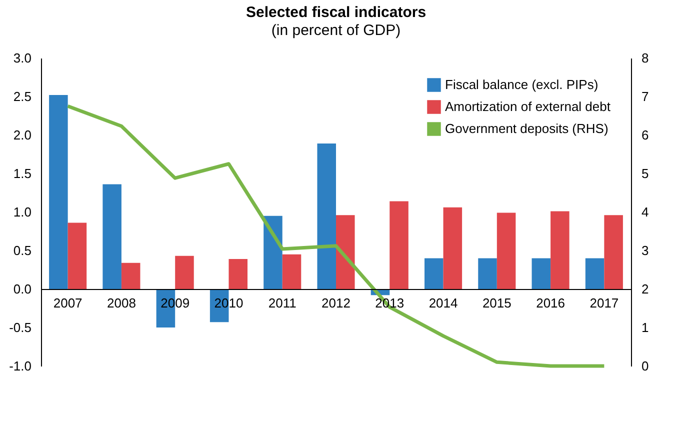 This screenshot has width=693, height=424. Describe the element at coordinates (443, 303) in the screenshot. I see `x-tick-label: 2014` at that location.